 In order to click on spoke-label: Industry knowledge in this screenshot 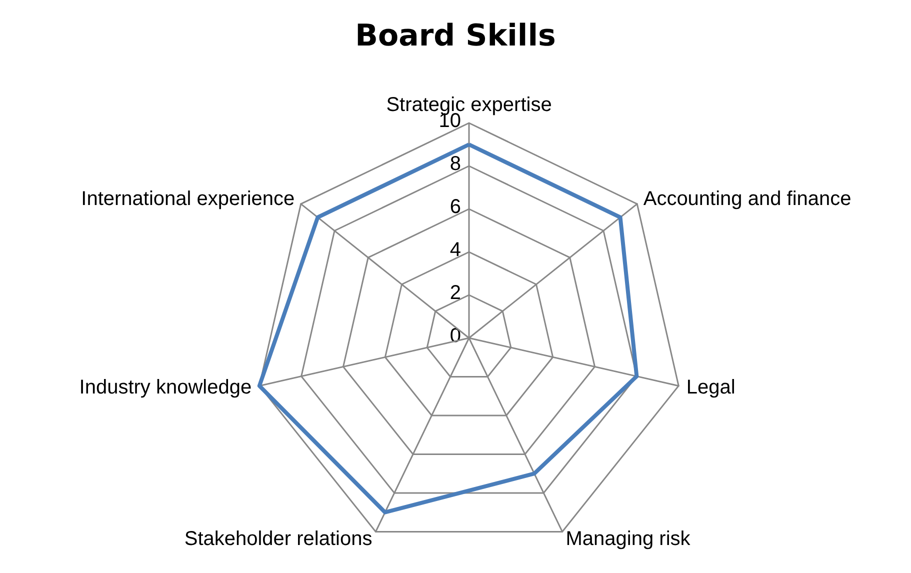, I will do `click(165, 387)`.